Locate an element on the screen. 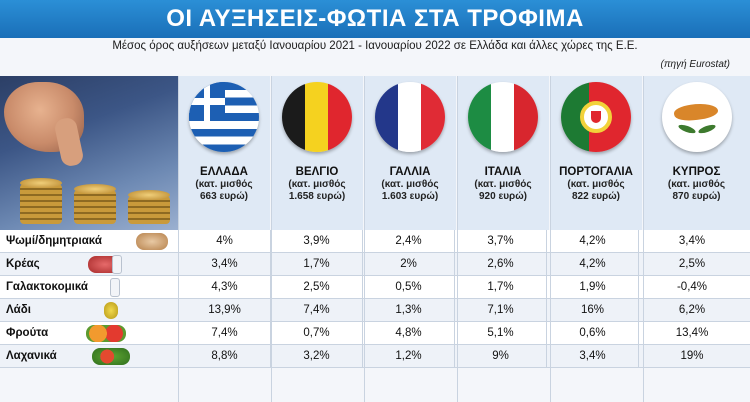 Image resolution: width=750 pixels, height=402 pixels. table-cell: 19% is located at coordinates (691, 356).